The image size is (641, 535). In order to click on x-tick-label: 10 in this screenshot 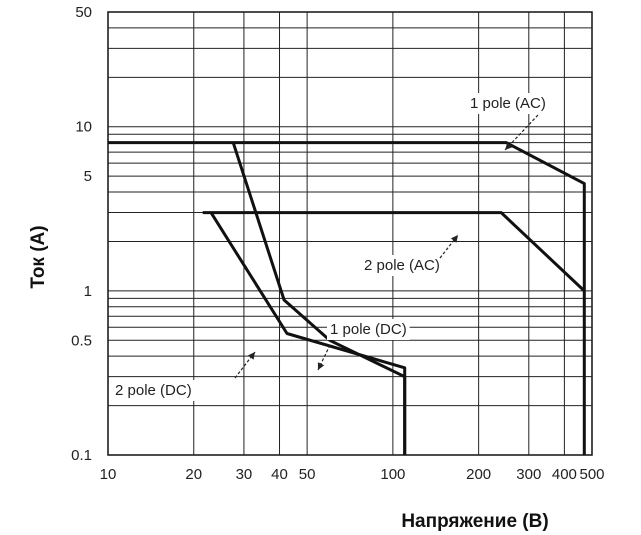, I will do `click(108, 474)`.